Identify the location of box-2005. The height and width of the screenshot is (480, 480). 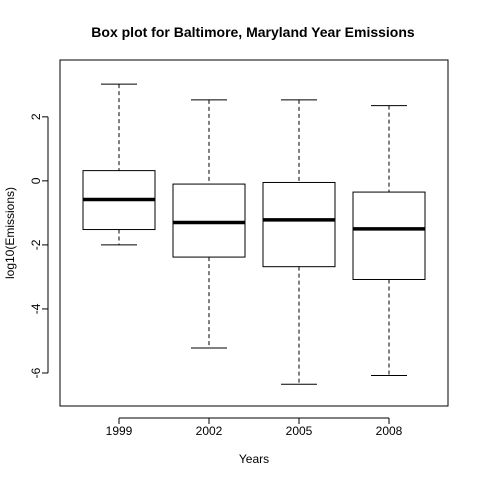
(299, 224).